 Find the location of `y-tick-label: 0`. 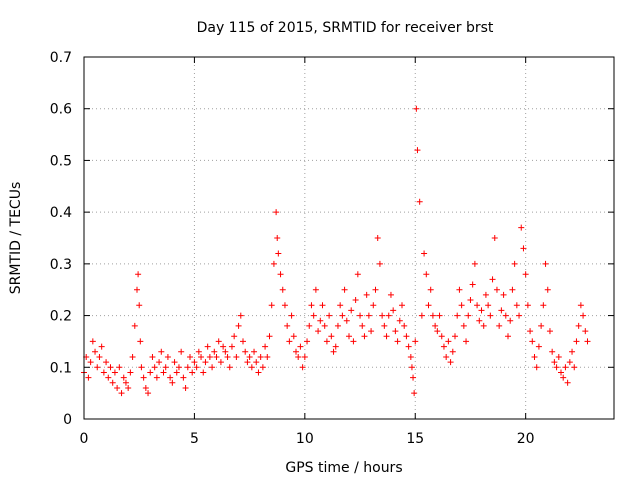

y-tick-label: 0 is located at coordinates (67, 420).